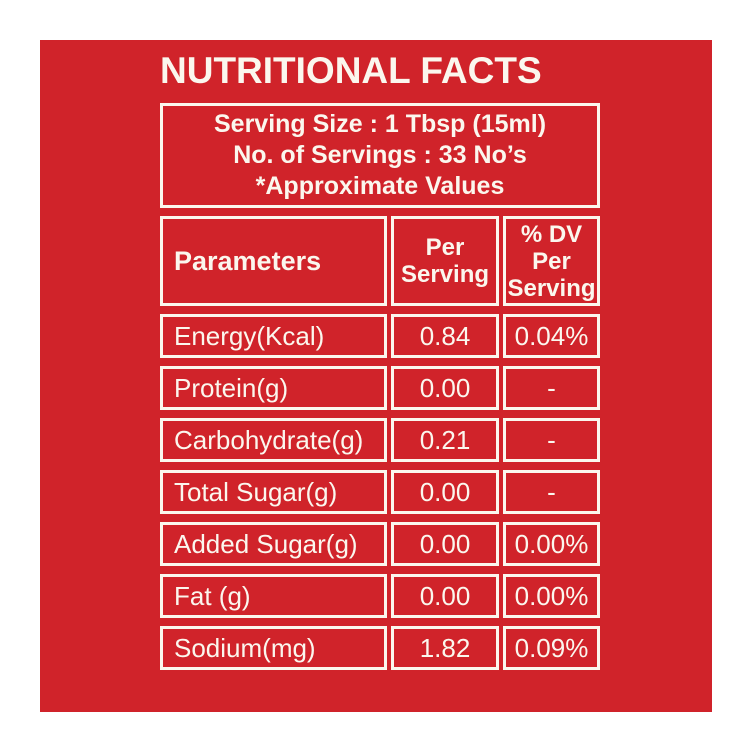  I want to click on value-cell-sodium-dv: 0.09%, so click(551, 648).